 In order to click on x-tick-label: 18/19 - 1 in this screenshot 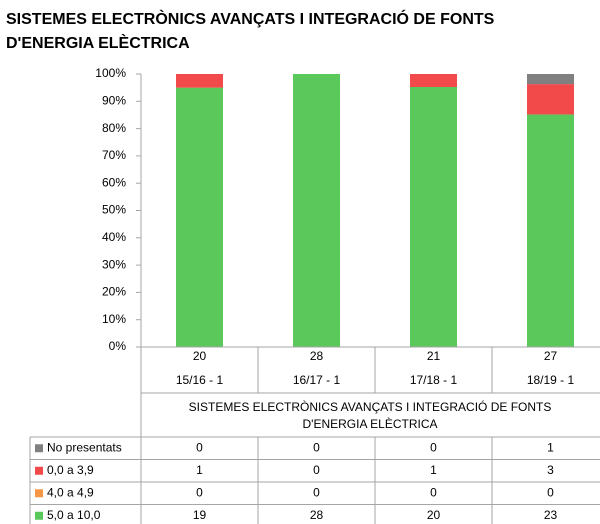, I will do `click(551, 380)`.